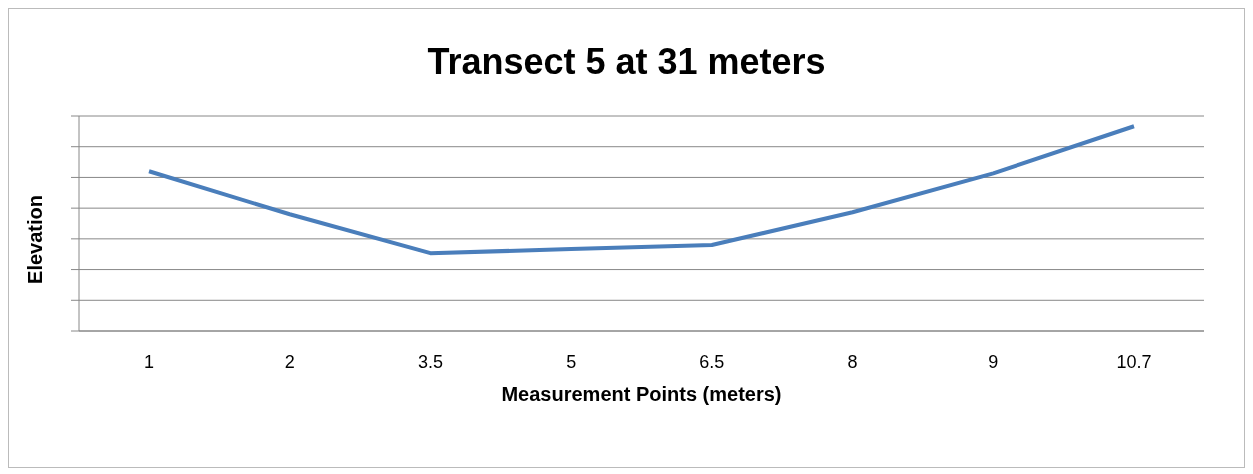 The height and width of the screenshot is (474, 1253). Describe the element at coordinates (852, 361) in the screenshot. I see `x-tick-label: 8` at that location.